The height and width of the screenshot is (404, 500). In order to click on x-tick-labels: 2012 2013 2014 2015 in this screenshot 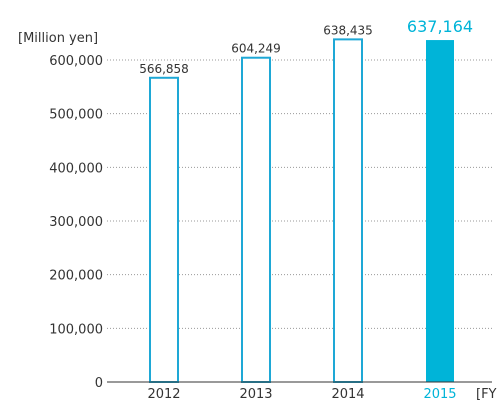, I will do `click(301, 394)`.